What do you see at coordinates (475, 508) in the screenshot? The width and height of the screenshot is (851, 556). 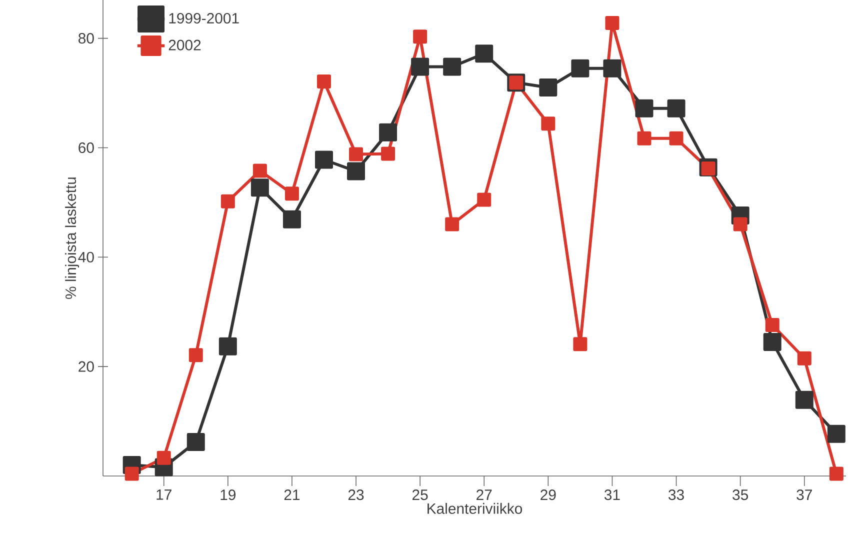 I see `x-axis-title: Kalenteriviikko` at bounding box center [475, 508].